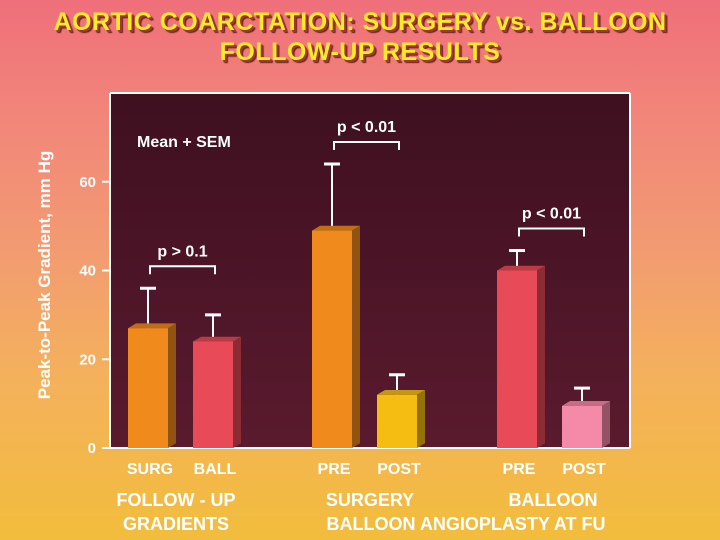 The width and height of the screenshot is (720, 540). I want to click on significance-bracket-0: p > 0.1, so click(182, 259).